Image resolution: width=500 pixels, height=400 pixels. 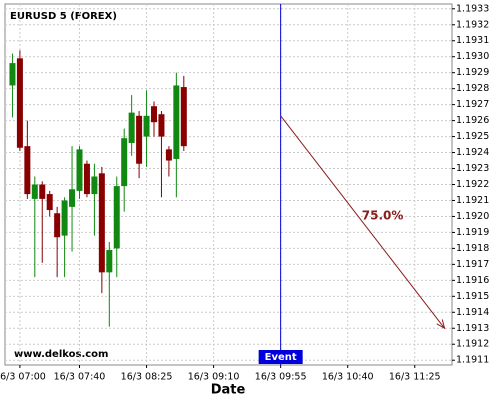 I want to click on y-tick-label: 1.1921, so click(x=472, y=200).